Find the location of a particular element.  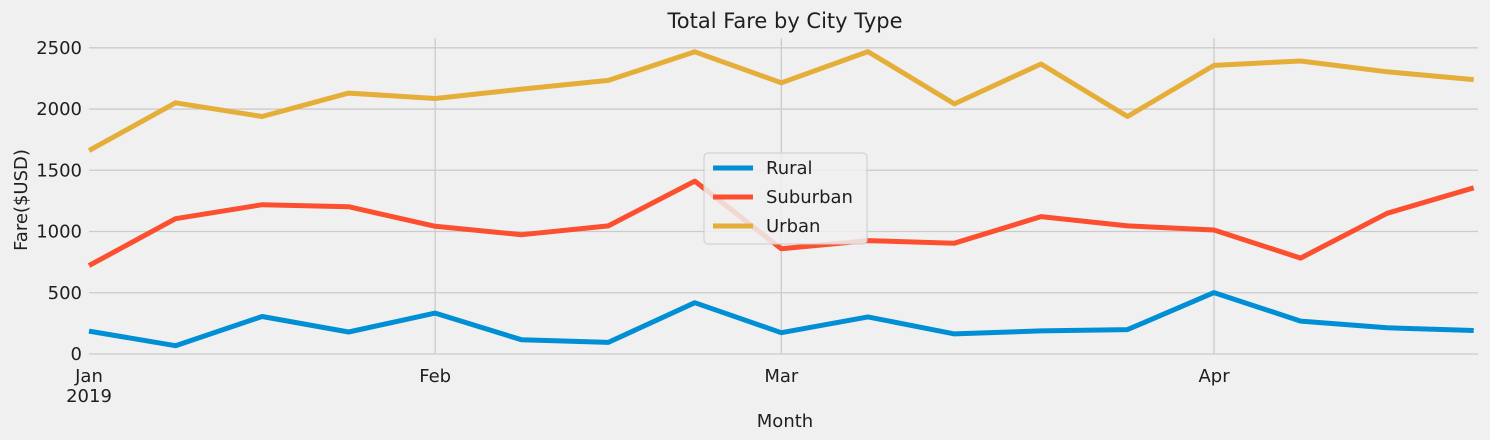

legend-box is located at coordinates (785, 198).